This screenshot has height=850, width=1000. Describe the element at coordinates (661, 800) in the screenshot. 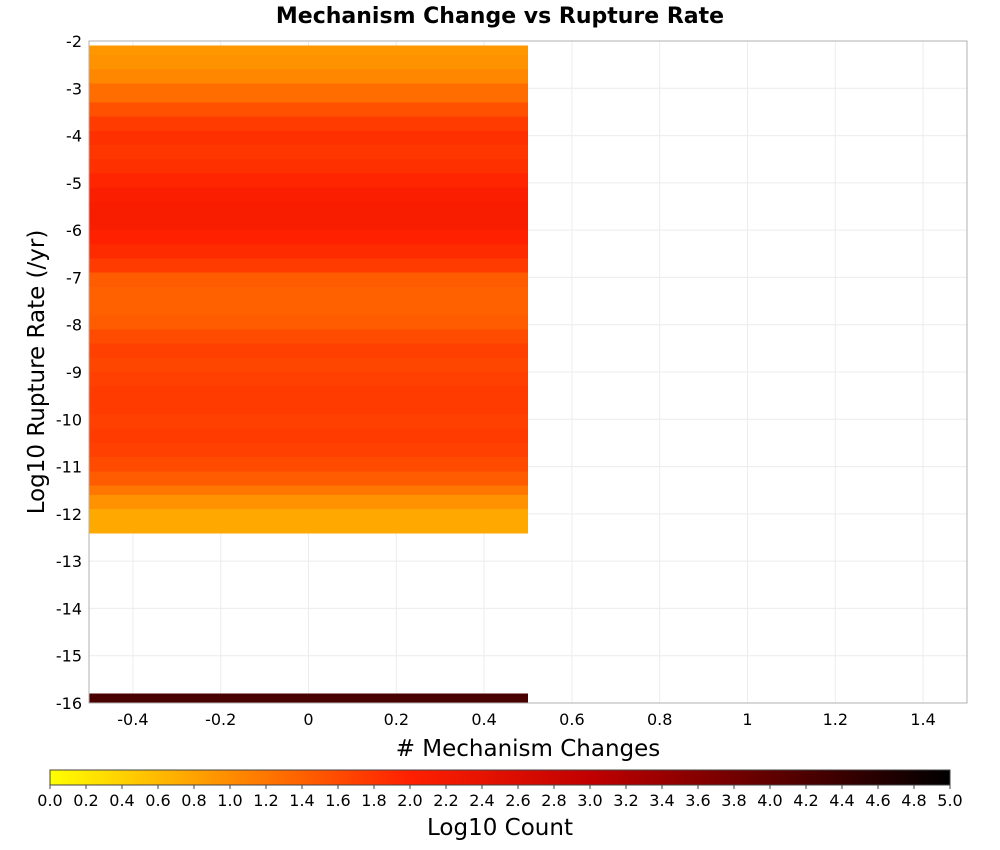

I see `colorbar-tick-label: 3.4` at that location.